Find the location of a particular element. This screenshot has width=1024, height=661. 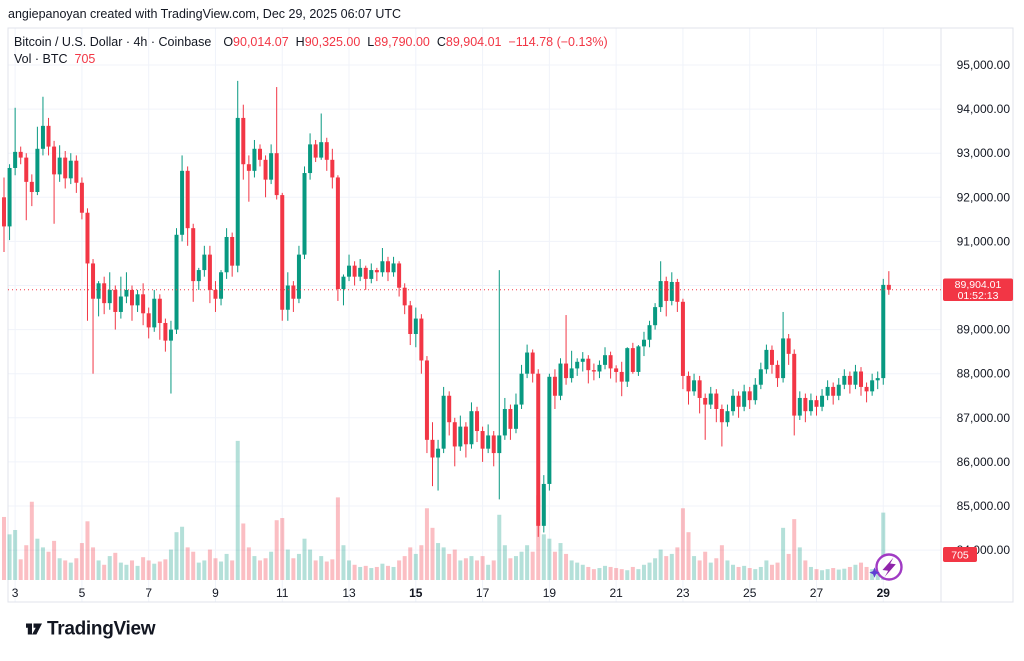

symbol-title: Bitcoin / U.S. Dollar · 4h · Coinbase is located at coordinates (113, 42).